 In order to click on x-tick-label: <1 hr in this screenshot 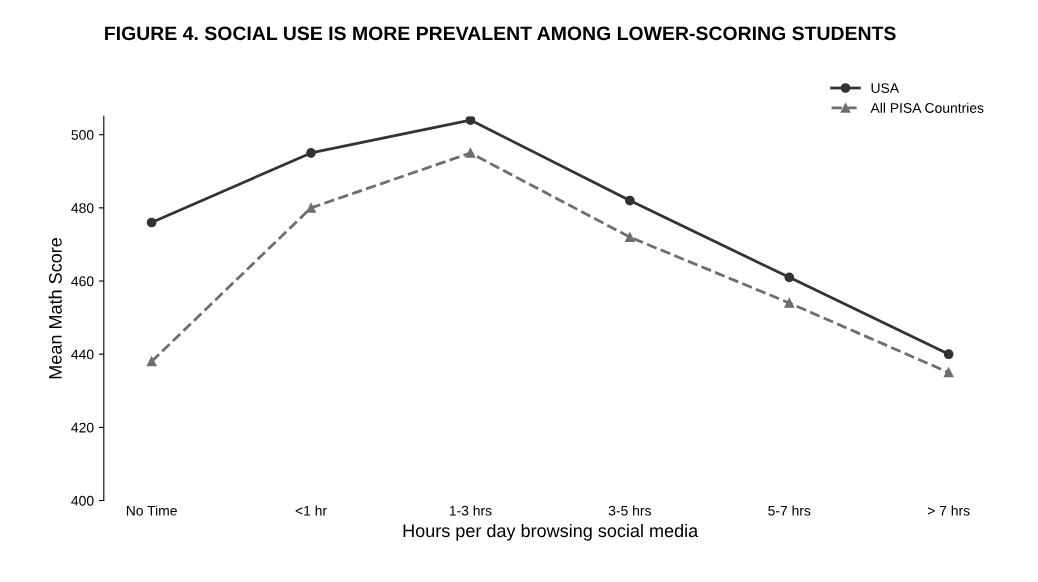, I will do `click(311, 510)`.